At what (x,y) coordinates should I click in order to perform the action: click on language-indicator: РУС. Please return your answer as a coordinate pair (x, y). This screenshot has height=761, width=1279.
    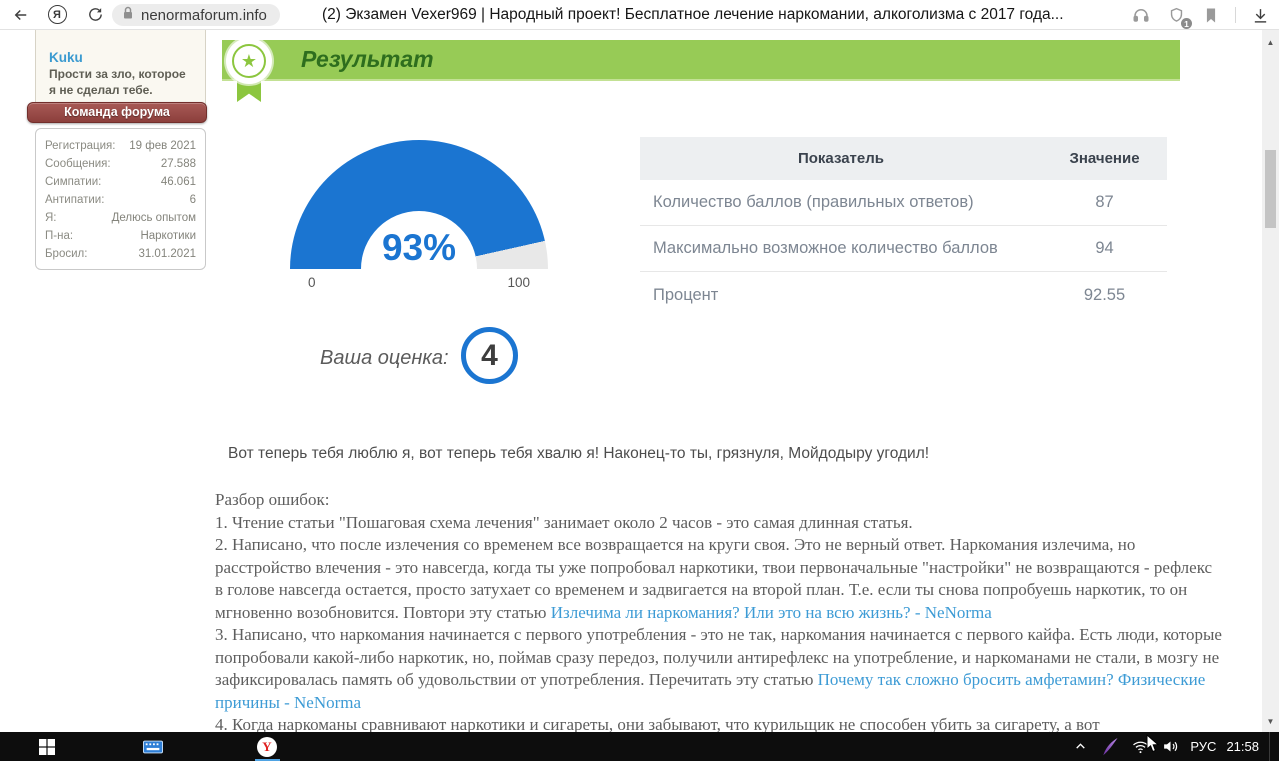
    Looking at the image, I should click on (1203, 746).